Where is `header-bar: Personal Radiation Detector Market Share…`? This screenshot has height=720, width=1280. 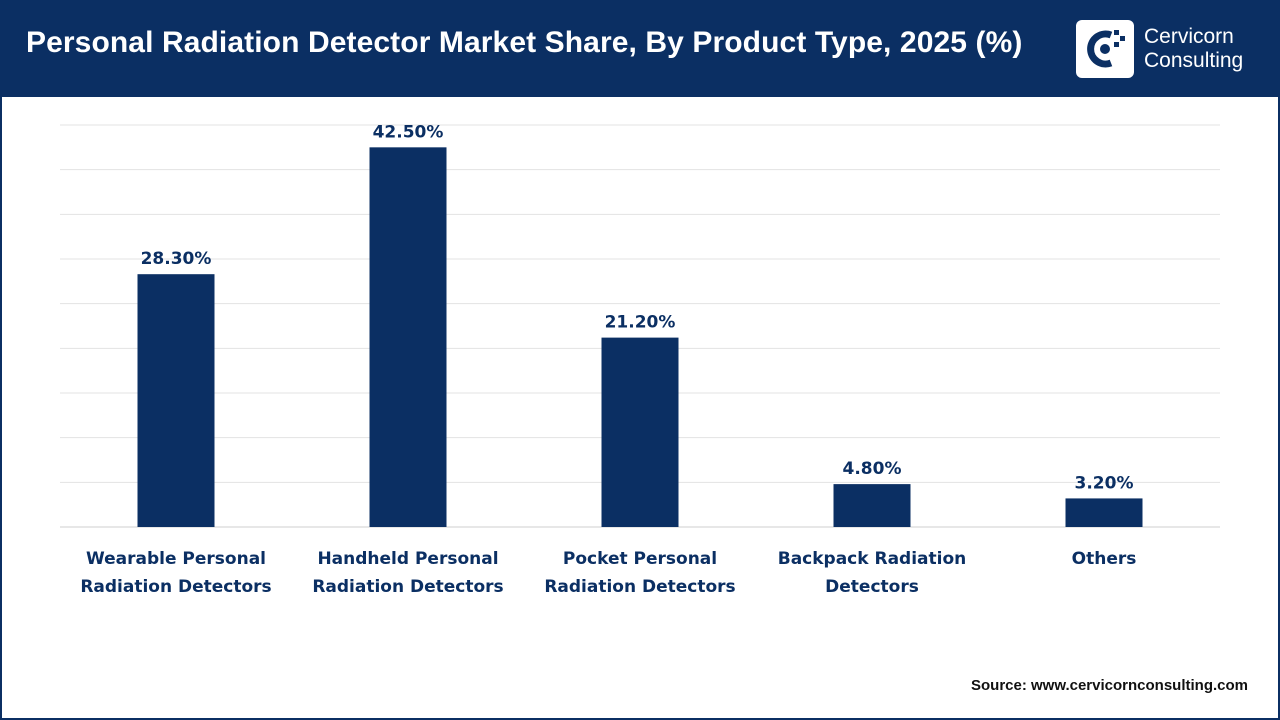 header-bar: Personal Radiation Detector Market Share… is located at coordinates (640, 48).